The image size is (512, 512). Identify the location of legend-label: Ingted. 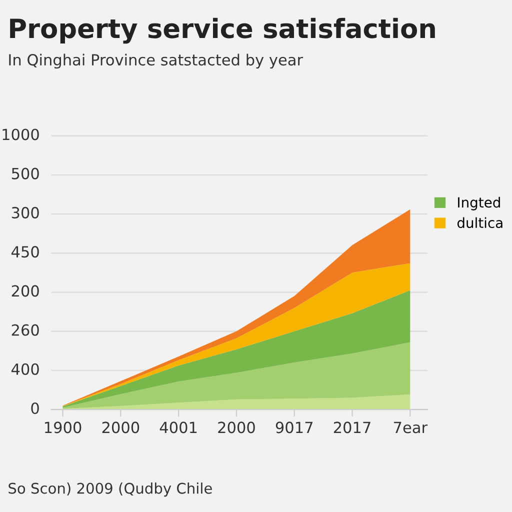
(479, 203).